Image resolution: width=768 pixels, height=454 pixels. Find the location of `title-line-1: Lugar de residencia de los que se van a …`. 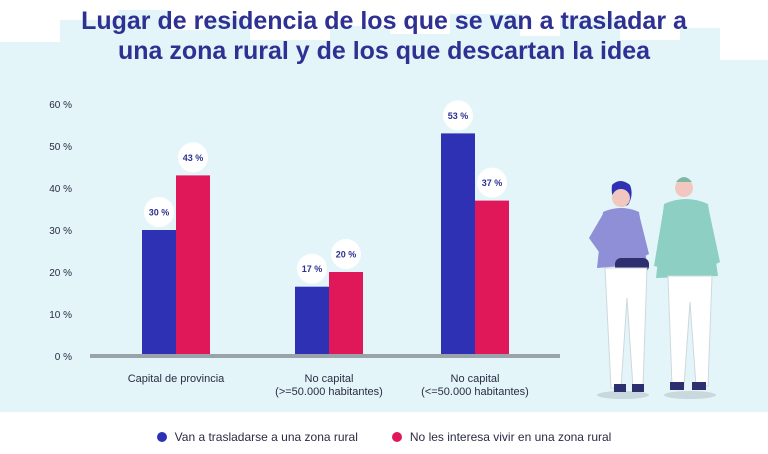

title-line-1: Lugar de residencia de los que se van a … is located at coordinates (384, 21).